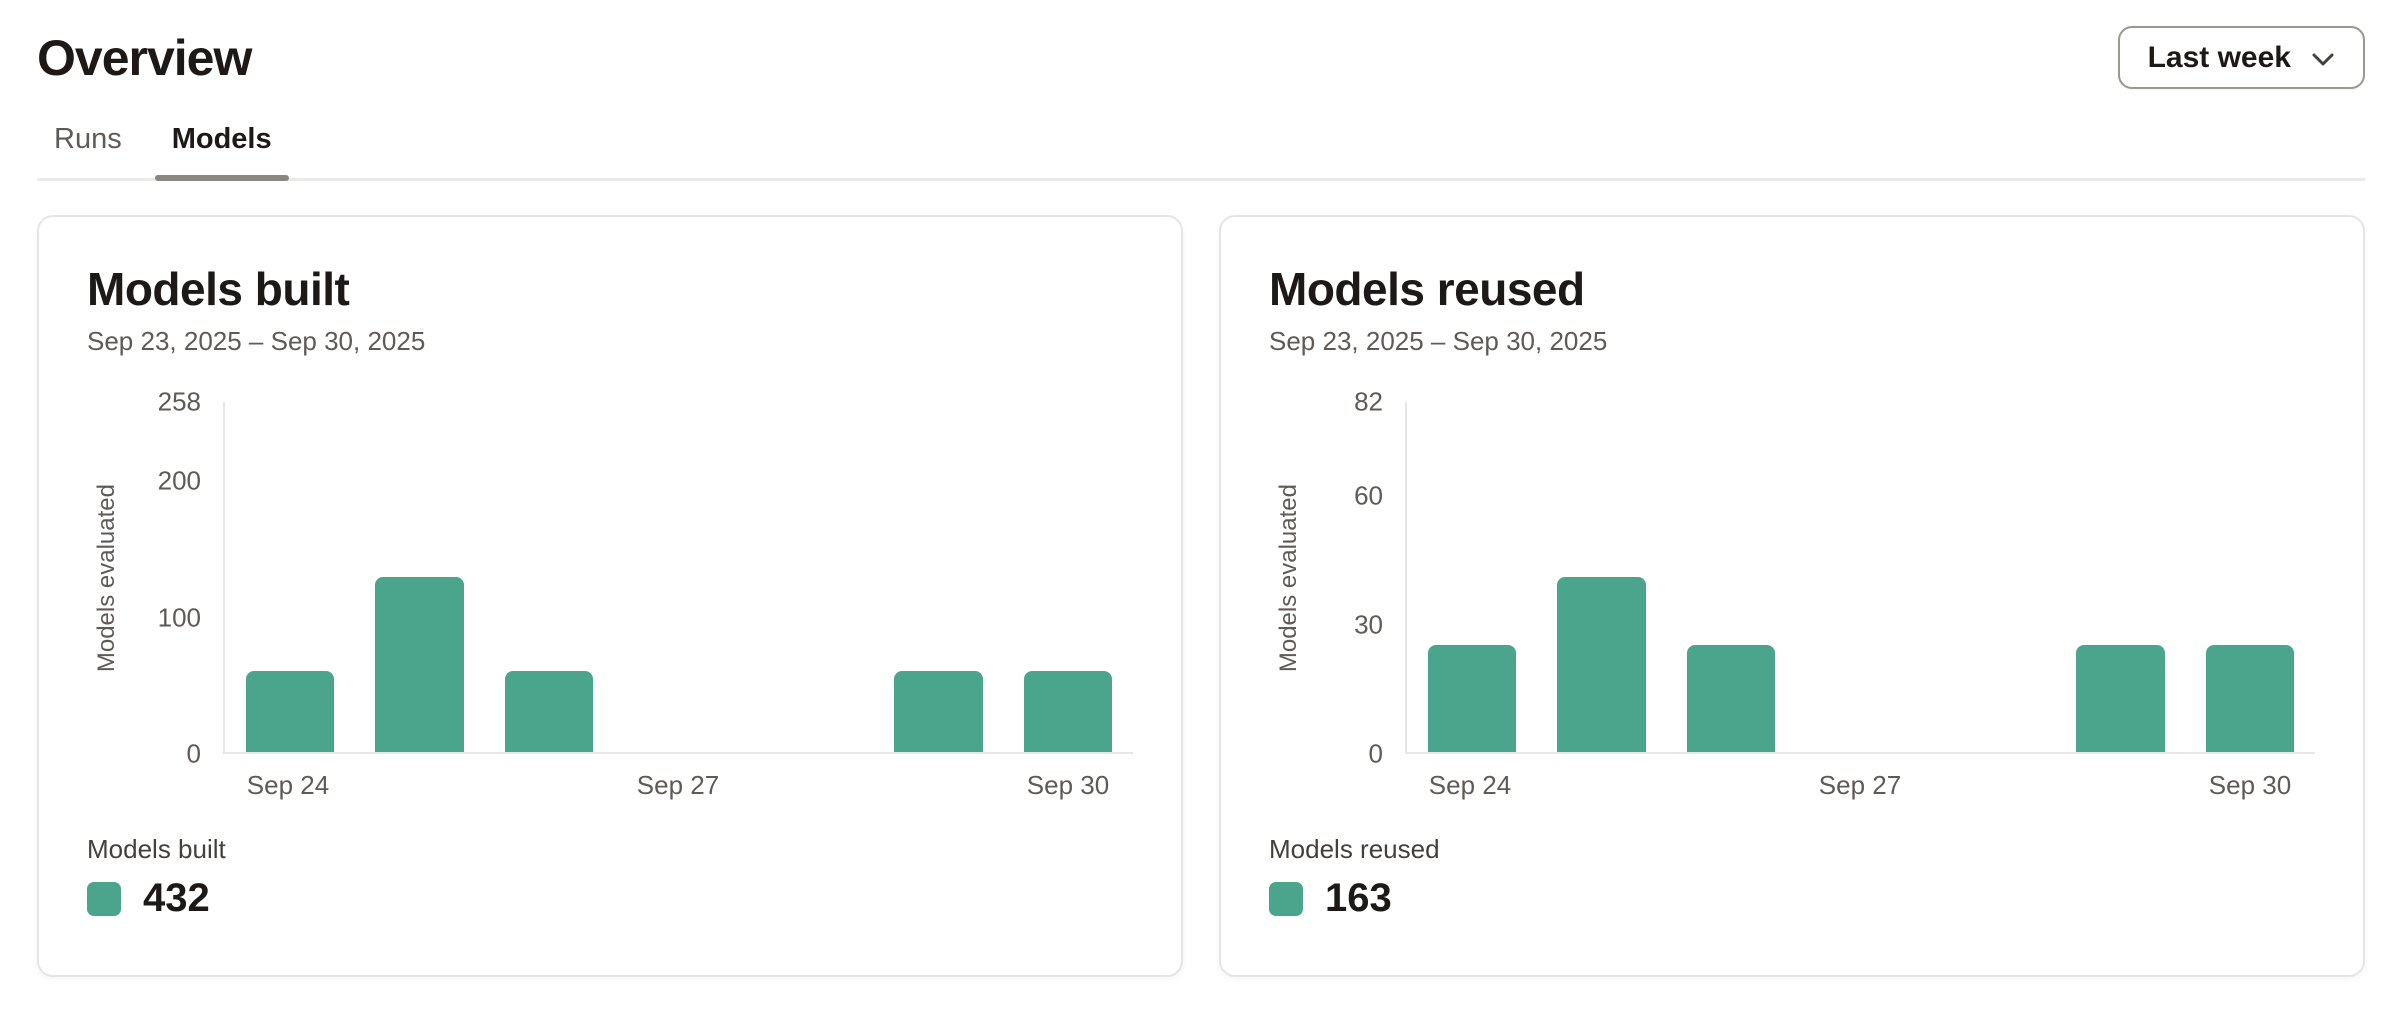 This screenshot has height=1024, width=2398. What do you see at coordinates (221, 139) in the screenshot?
I see `tab-models-label: Models` at bounding box center [221, 139].